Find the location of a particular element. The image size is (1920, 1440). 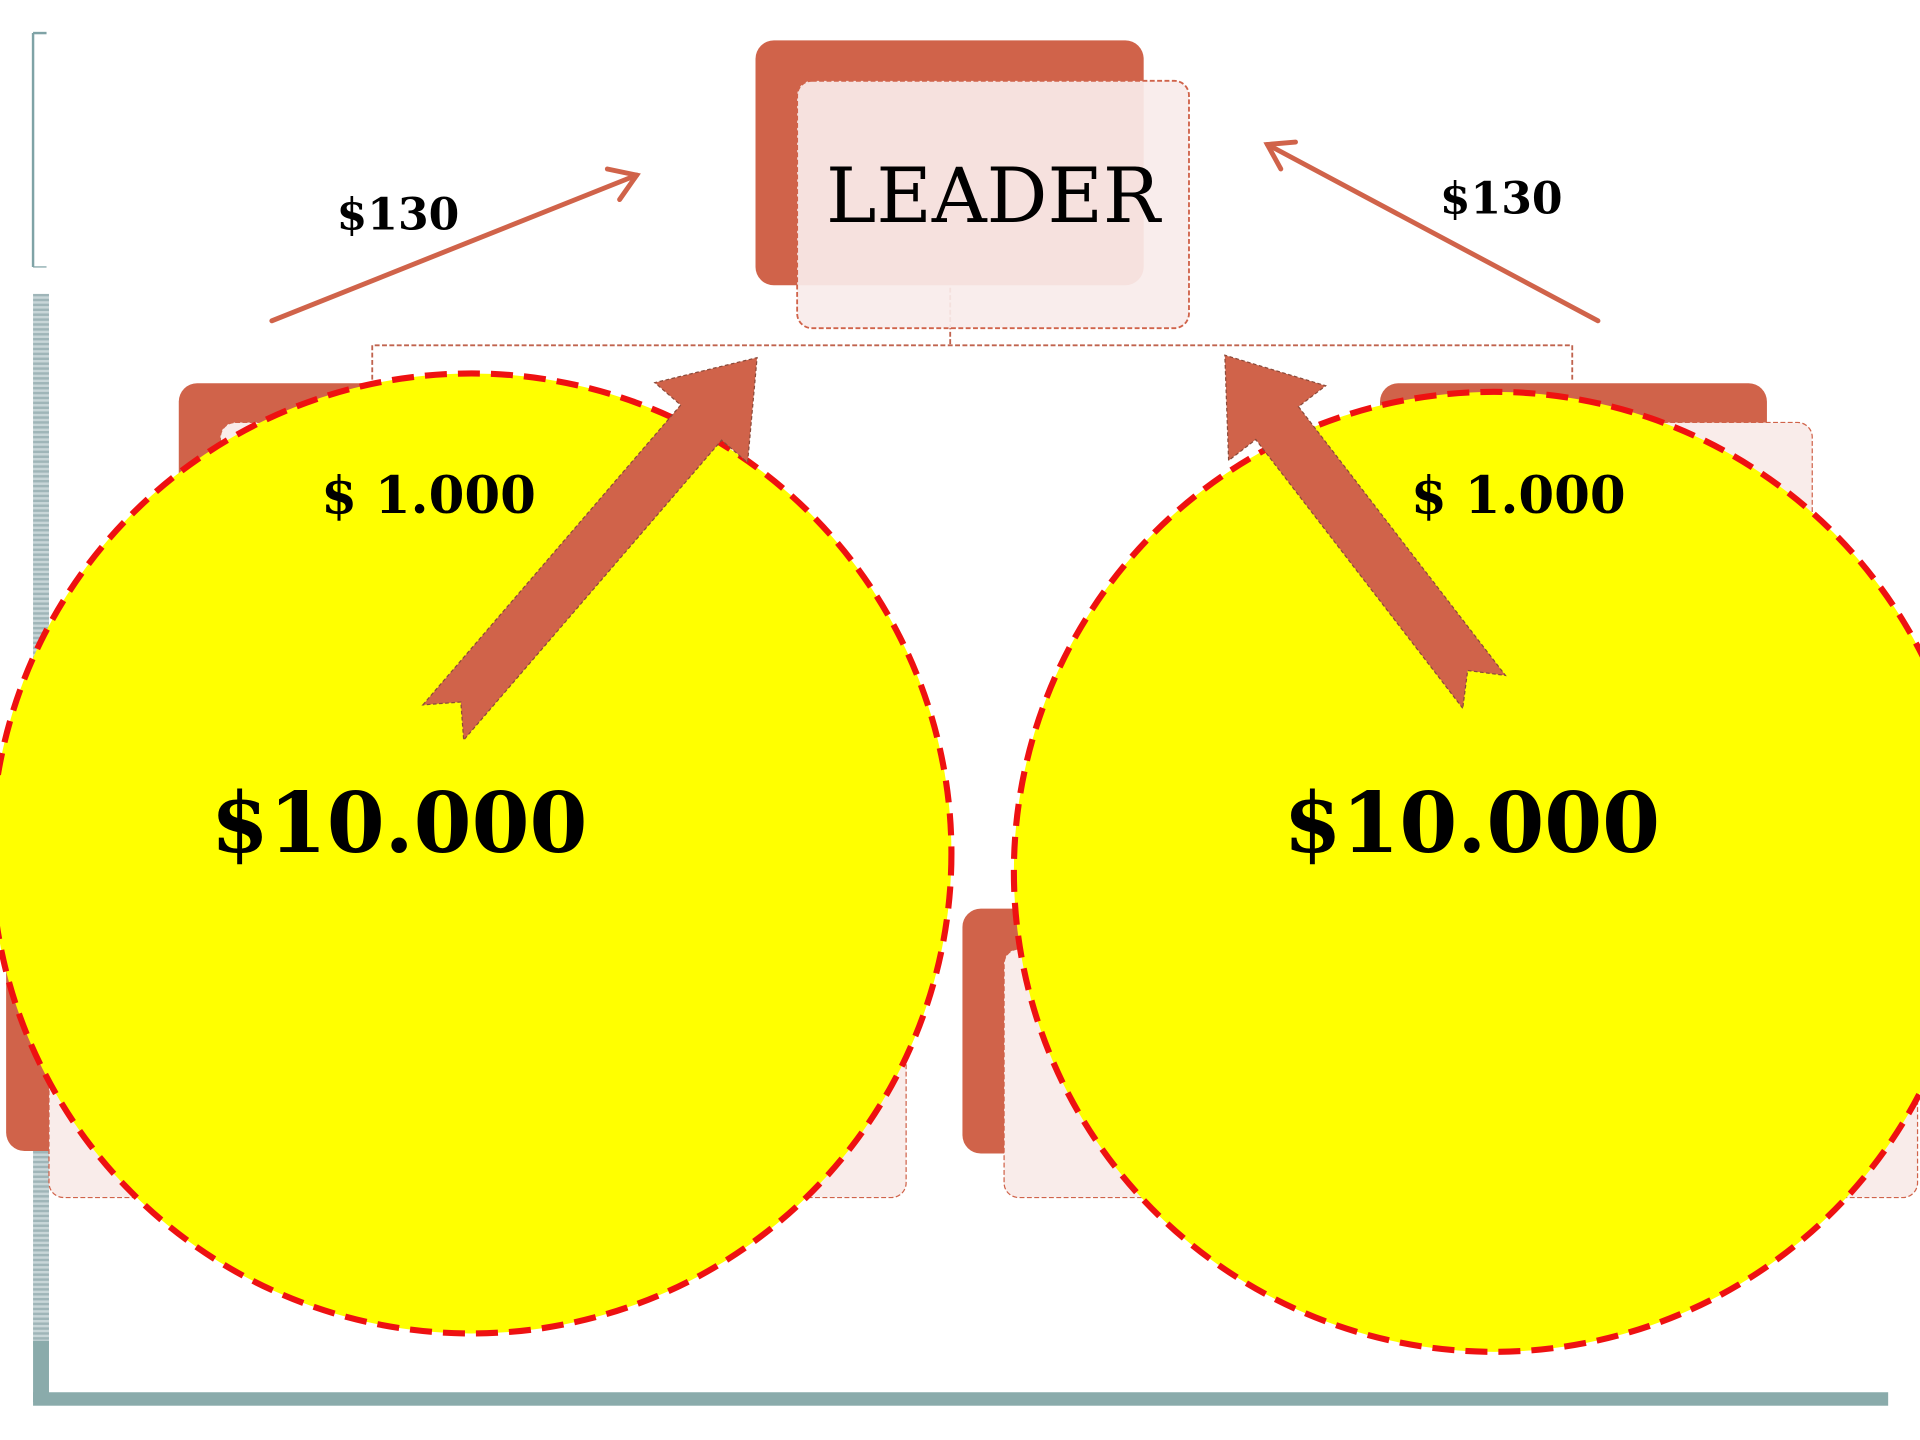

leader-box is located at coordinates (993, 204).